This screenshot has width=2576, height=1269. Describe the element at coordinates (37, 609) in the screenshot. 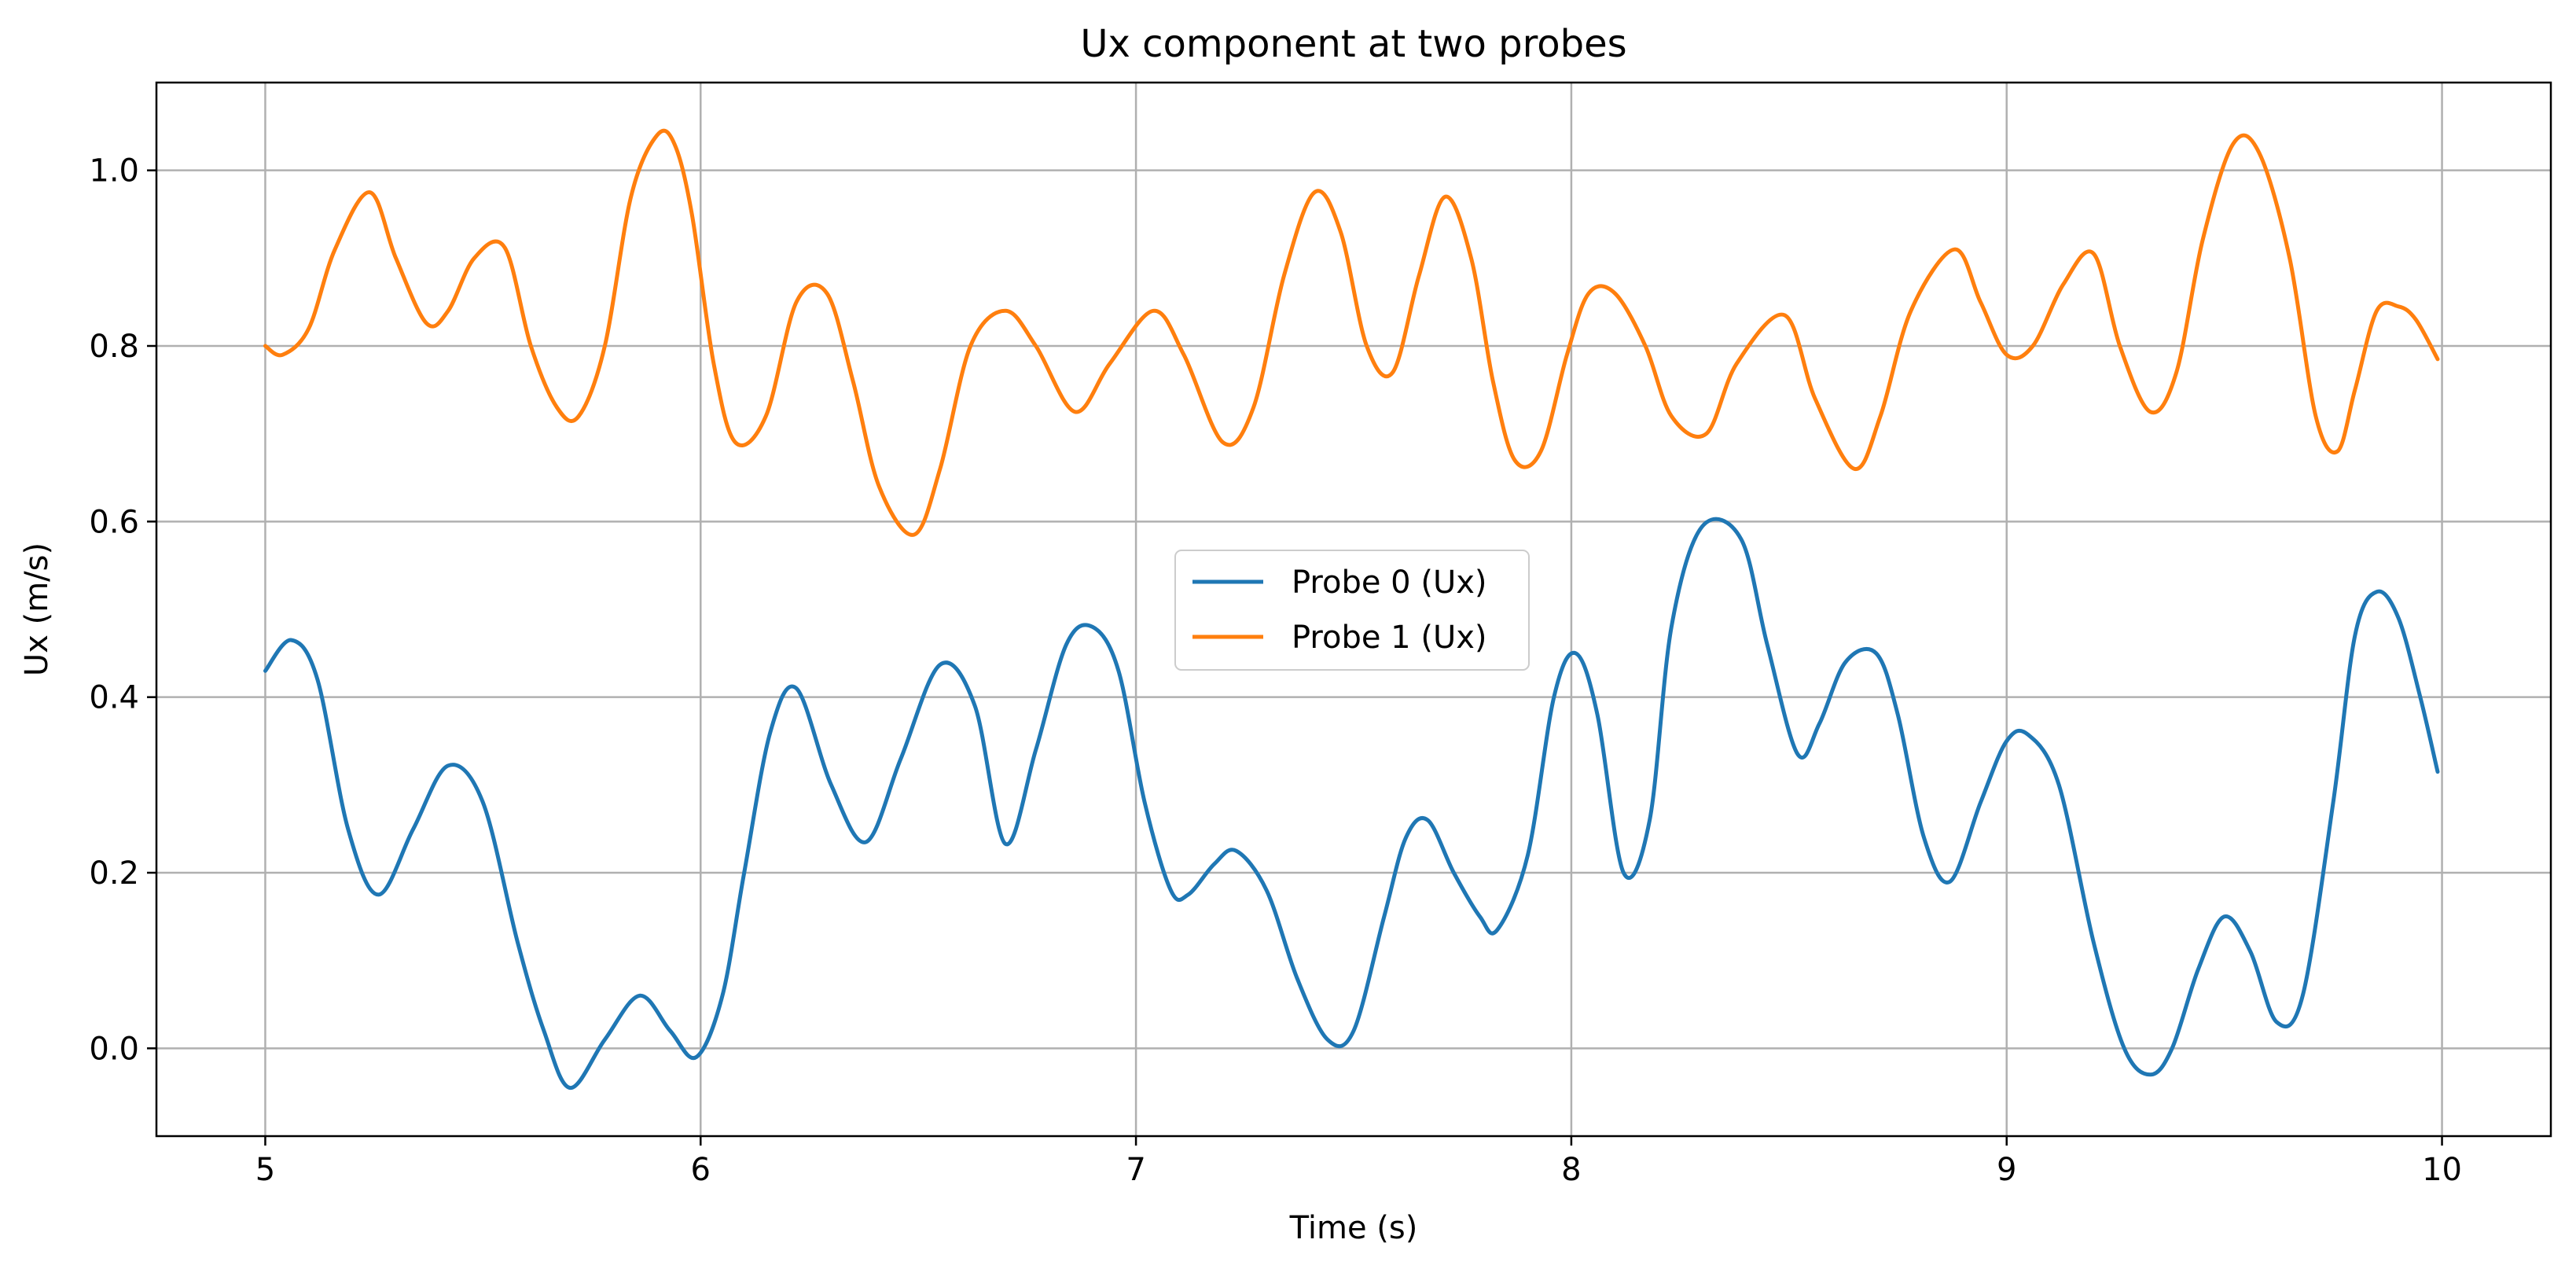

I see `y-axis-title: Ux (m/s)` at that location.